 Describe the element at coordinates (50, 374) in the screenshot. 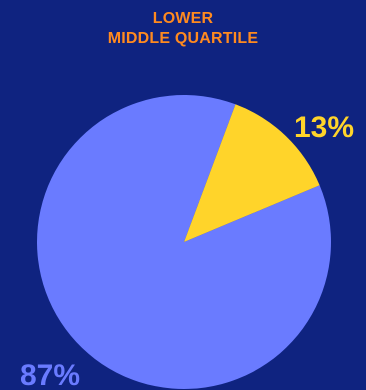

I see `slice-label-87: 87%` at that location.